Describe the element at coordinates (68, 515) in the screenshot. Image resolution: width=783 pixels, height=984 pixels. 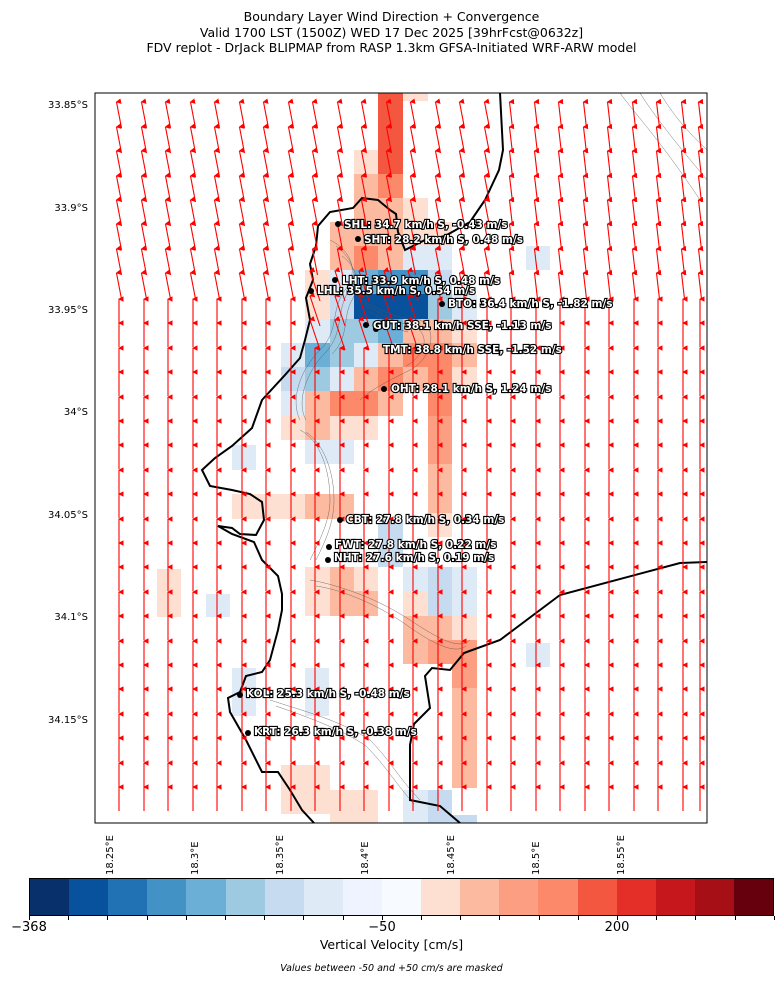
I see `latitude-tick-label: 34.05°S` at that location.